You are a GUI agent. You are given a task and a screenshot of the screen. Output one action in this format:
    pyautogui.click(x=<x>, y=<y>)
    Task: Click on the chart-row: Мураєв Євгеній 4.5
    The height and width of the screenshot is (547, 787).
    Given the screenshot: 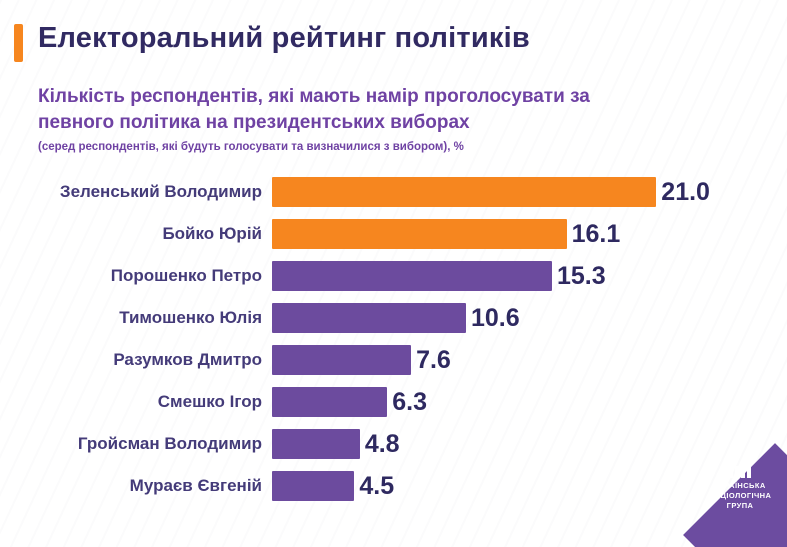 What is the action you would take?
    pyautogui.click(x=408, y=486)
    